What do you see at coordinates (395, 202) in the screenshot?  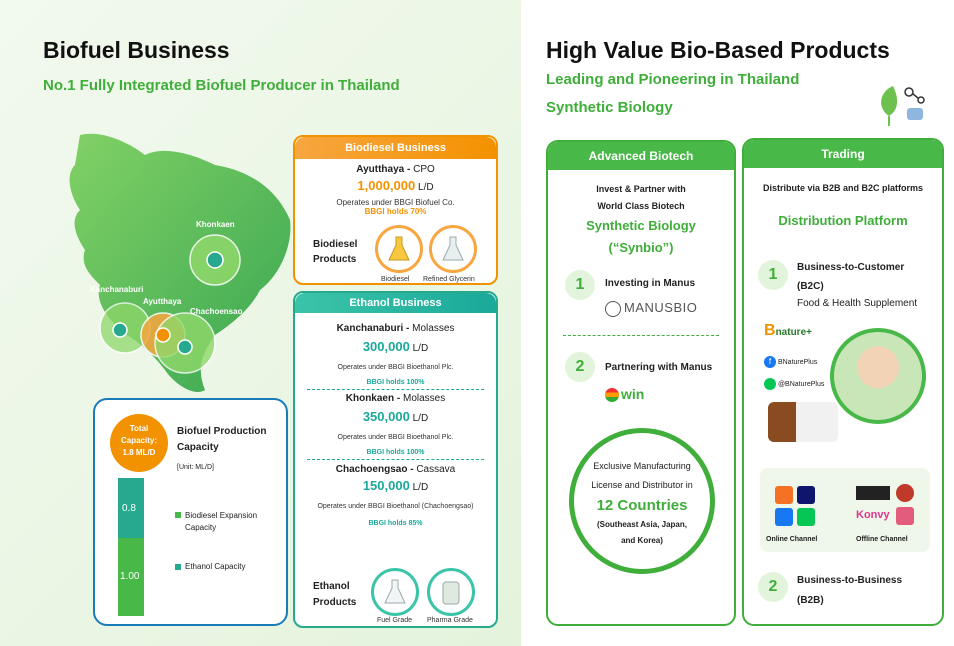 I see `biodiesel-operator: Operates under BBGI Biofuel Co.` at bounding box center [395, 202].